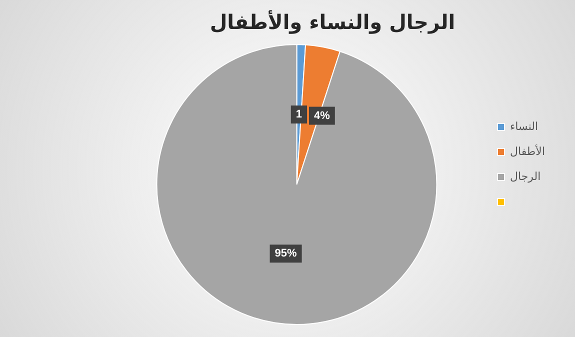 Image resolution: width=575 pixels, height=337 pixels. What do you see at coordinates (528, 151) in the screenshot?
I see `legend-label: الأطفال` at bounding box center [528, 151].